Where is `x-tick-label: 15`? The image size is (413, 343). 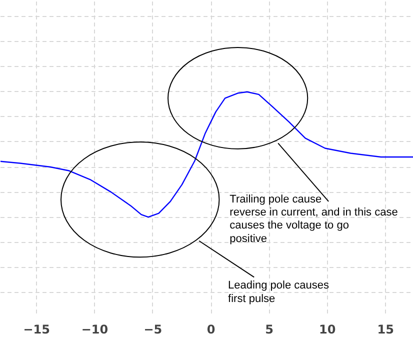
x-tick-label: 15 is located at coordinates (385, 329).